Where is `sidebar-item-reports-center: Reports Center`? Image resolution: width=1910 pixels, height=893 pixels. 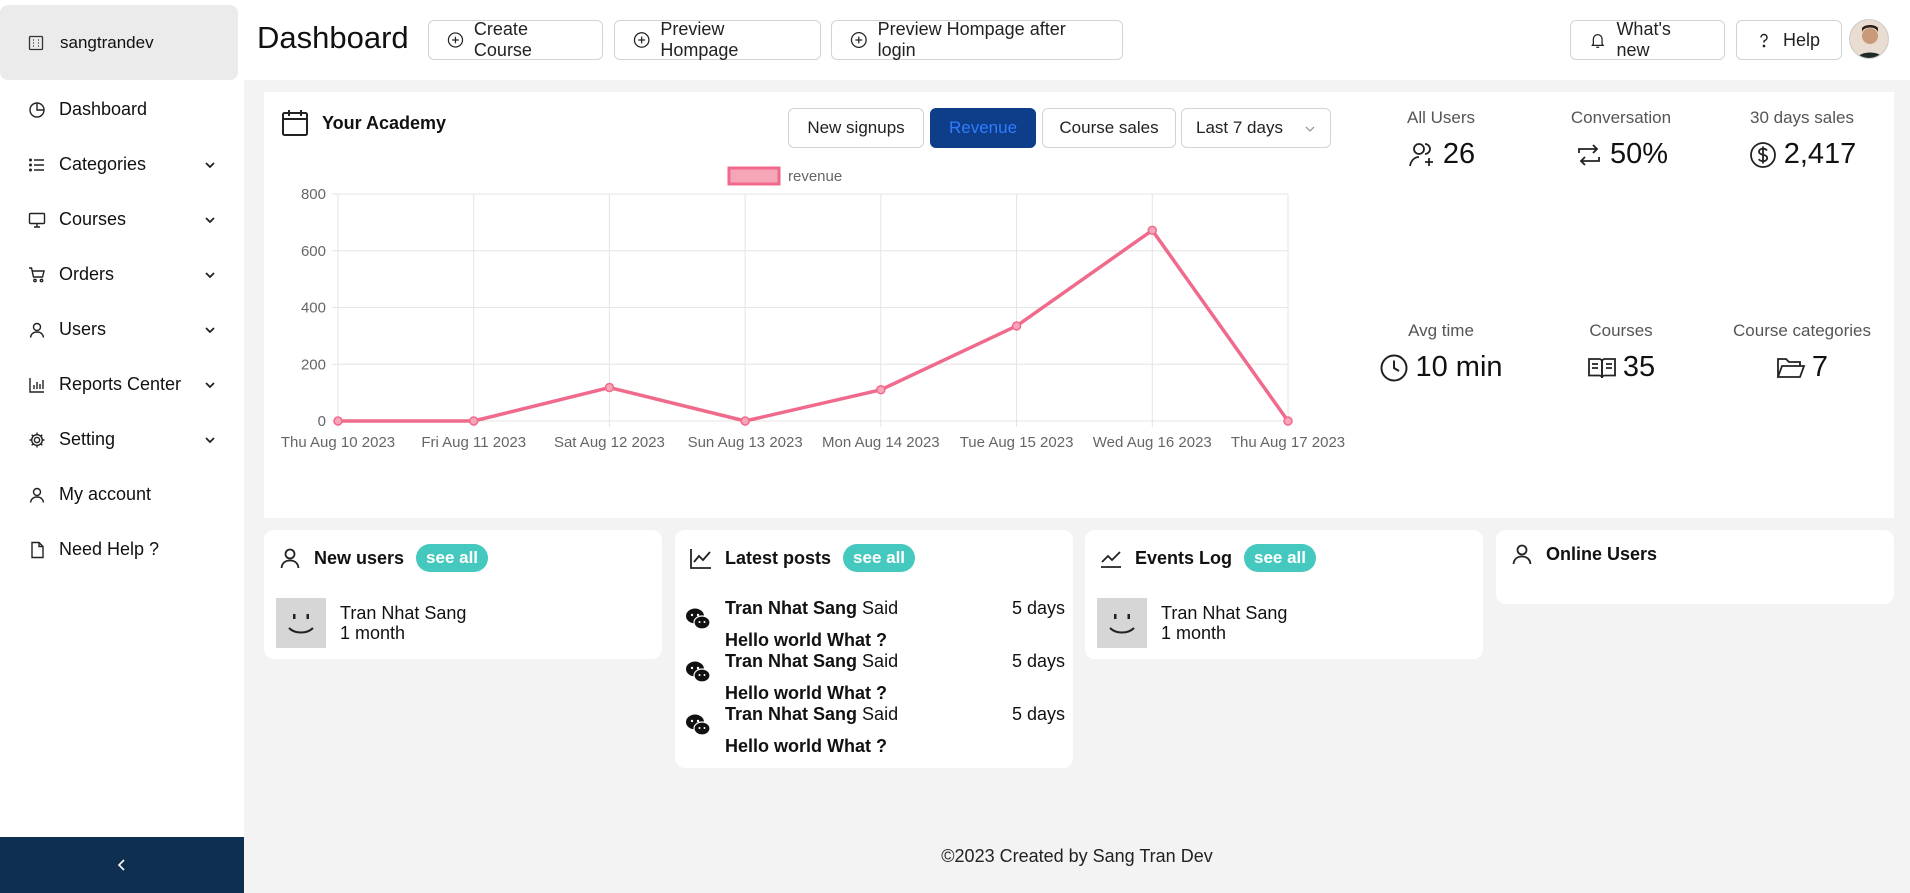
sidebar-item-reports-center: Reports Center is located at coordinates (122, 384).